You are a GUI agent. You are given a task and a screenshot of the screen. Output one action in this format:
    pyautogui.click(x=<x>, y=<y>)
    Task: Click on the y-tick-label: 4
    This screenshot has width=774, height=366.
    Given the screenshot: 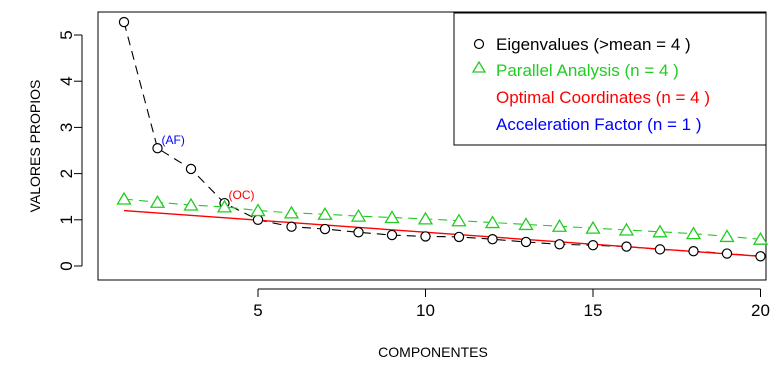 What is the action you would take?
    pyautogui.click(x=66, y=80)
    